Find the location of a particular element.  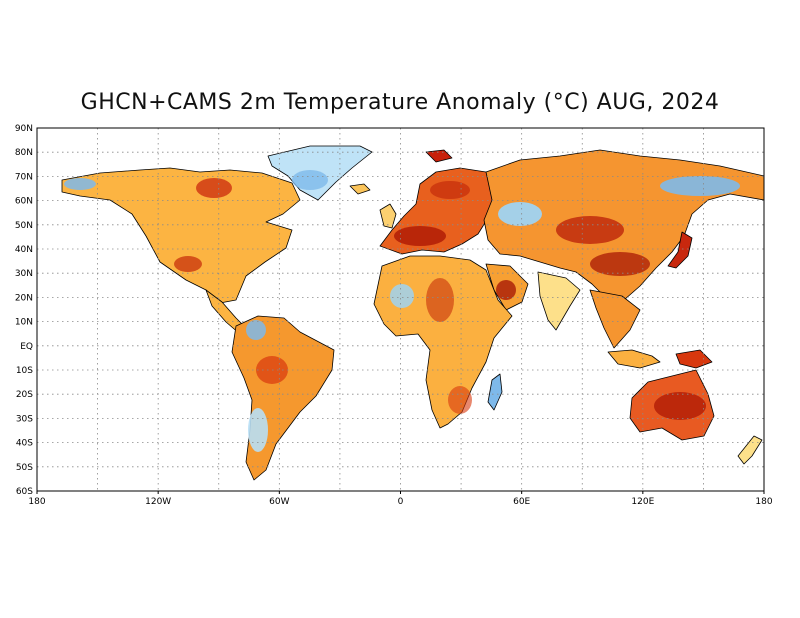

latitude-tick-label: 40S is located at coordinates (24, 444).